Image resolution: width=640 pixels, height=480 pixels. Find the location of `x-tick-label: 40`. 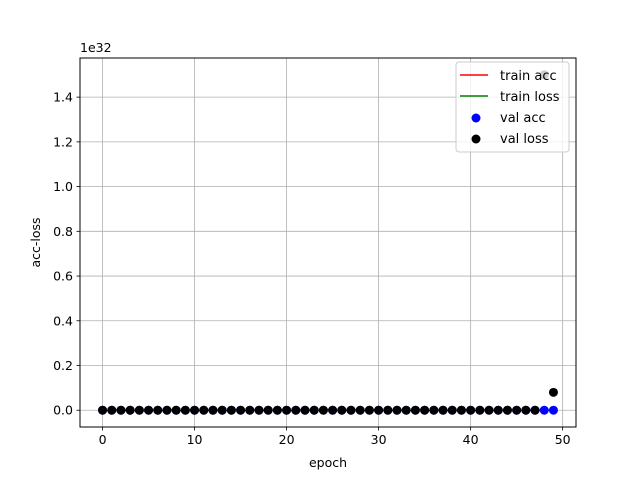

x-tick-label: 40 is located at coordinates (471, 439).